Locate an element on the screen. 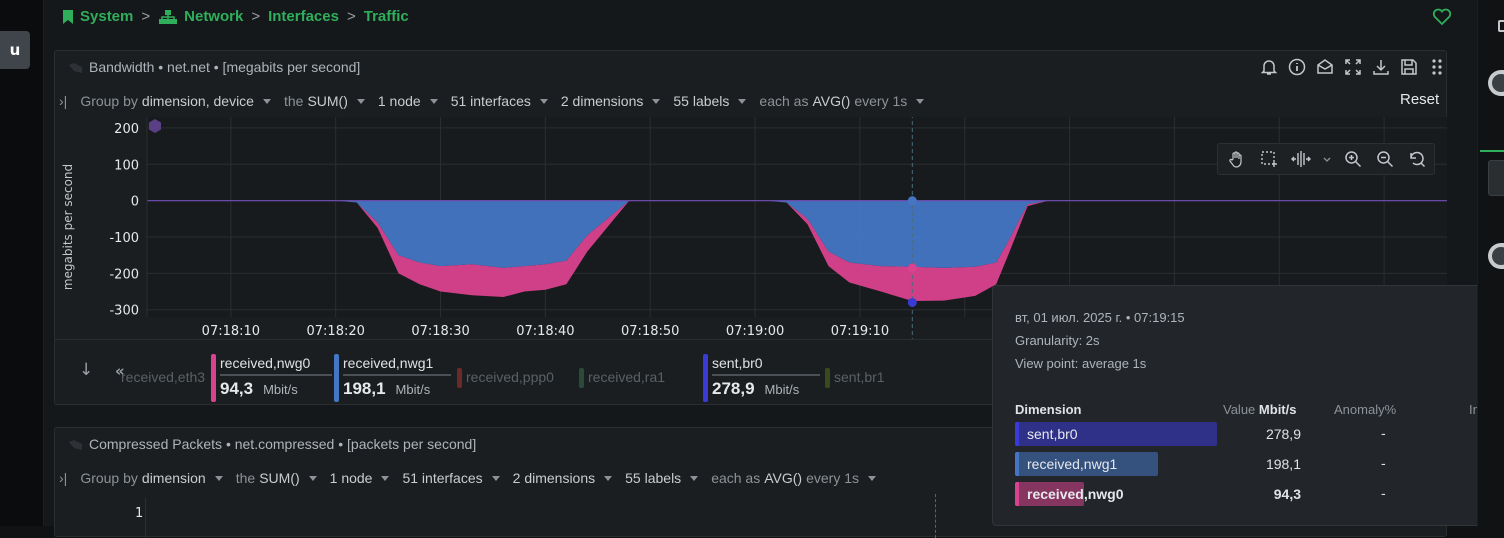 The image size is (1504, 538). scroll-left-icon: « is located at coordinates (120, 371).